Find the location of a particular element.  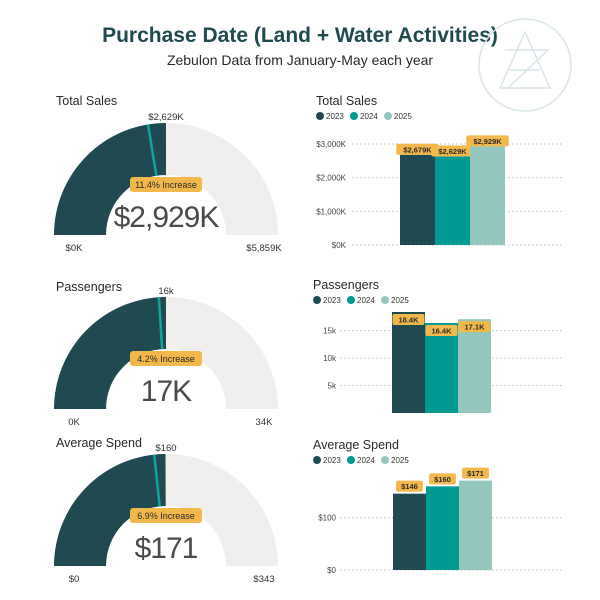

bar-2024-average-spend is located at coordinates (442, 528).